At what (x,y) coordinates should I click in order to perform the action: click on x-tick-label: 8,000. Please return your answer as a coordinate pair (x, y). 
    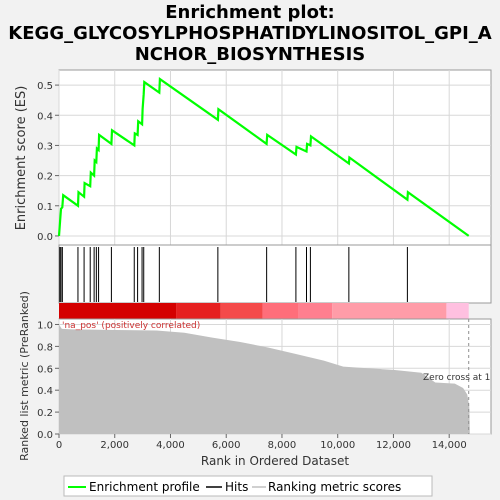
    Looking at the image, I should click on (282, 445).